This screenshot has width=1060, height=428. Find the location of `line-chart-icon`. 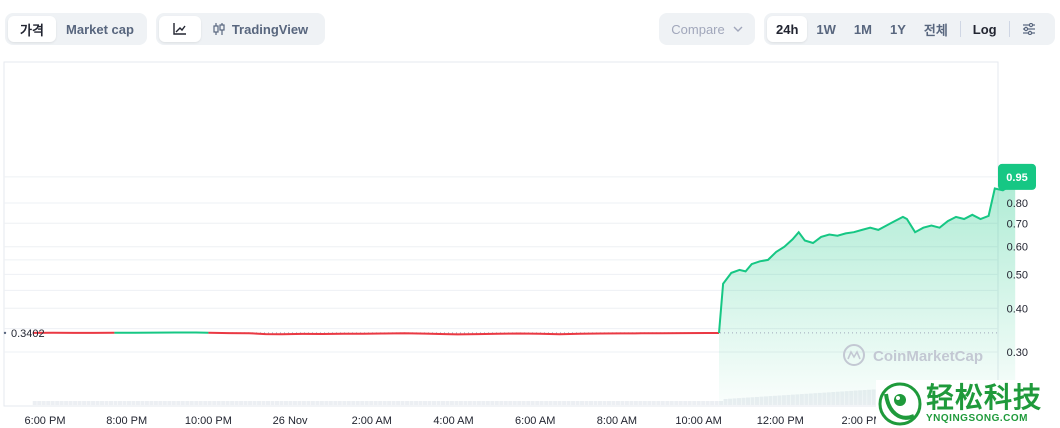

line-chart-icon is located at coordinates (179, 29).